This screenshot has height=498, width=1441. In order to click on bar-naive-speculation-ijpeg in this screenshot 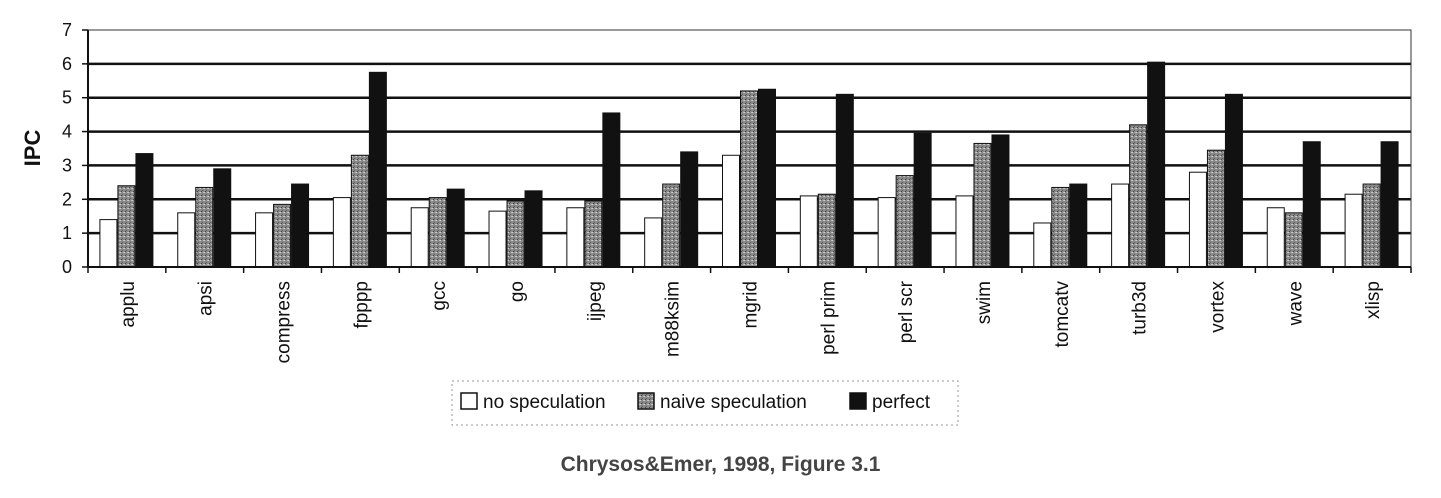, I will do `click(593, 234)`.